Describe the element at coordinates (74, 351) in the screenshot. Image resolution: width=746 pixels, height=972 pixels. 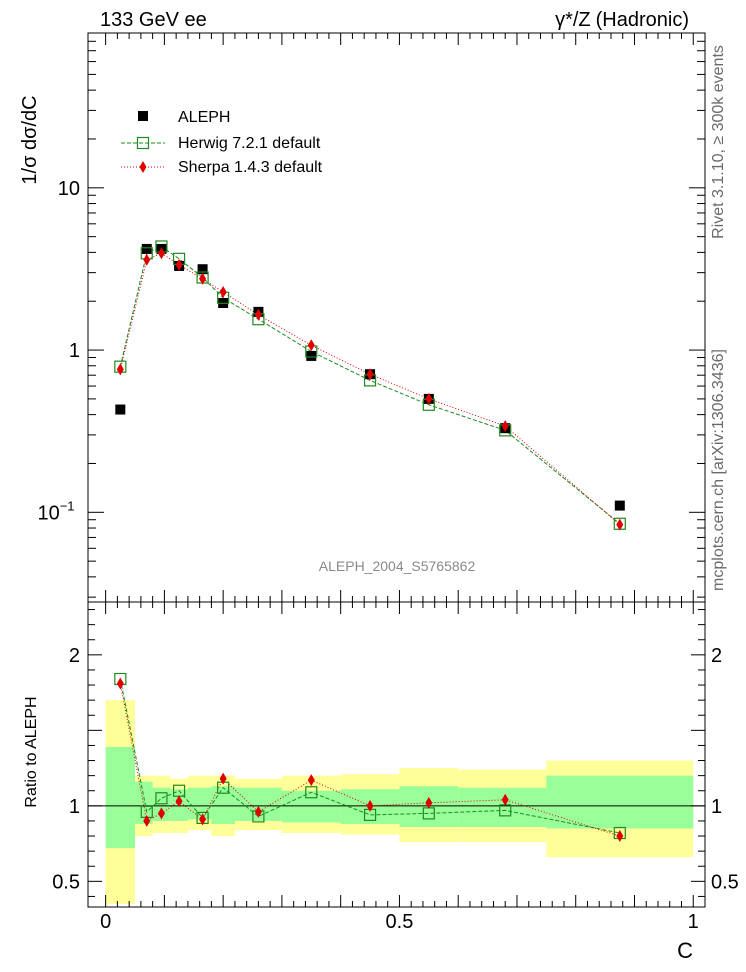
I see `main-y-tick-label: 1` at that location.